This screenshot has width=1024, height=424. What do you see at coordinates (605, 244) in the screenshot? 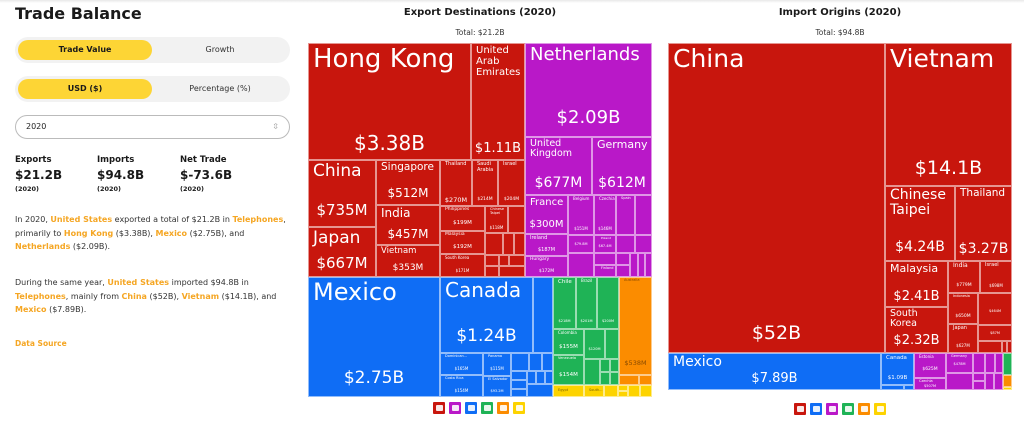
I see `treemap-cell-poland: Poland $67.4M` at bounding box center [605, 244].